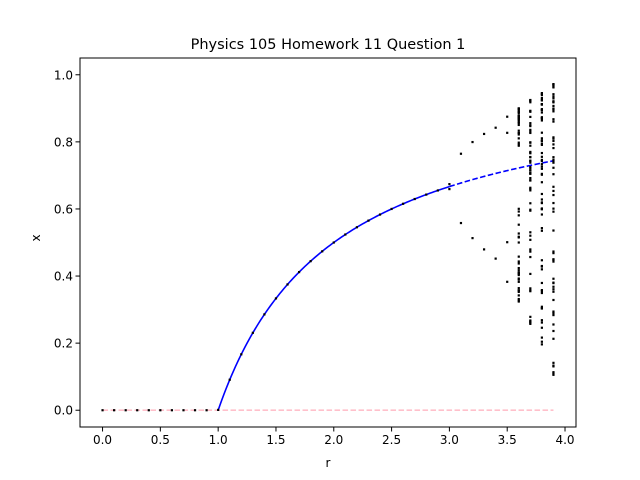 This screenshot has height=480, width=640. I want to click on y-tick-label: 0.0, so click(63, 411).